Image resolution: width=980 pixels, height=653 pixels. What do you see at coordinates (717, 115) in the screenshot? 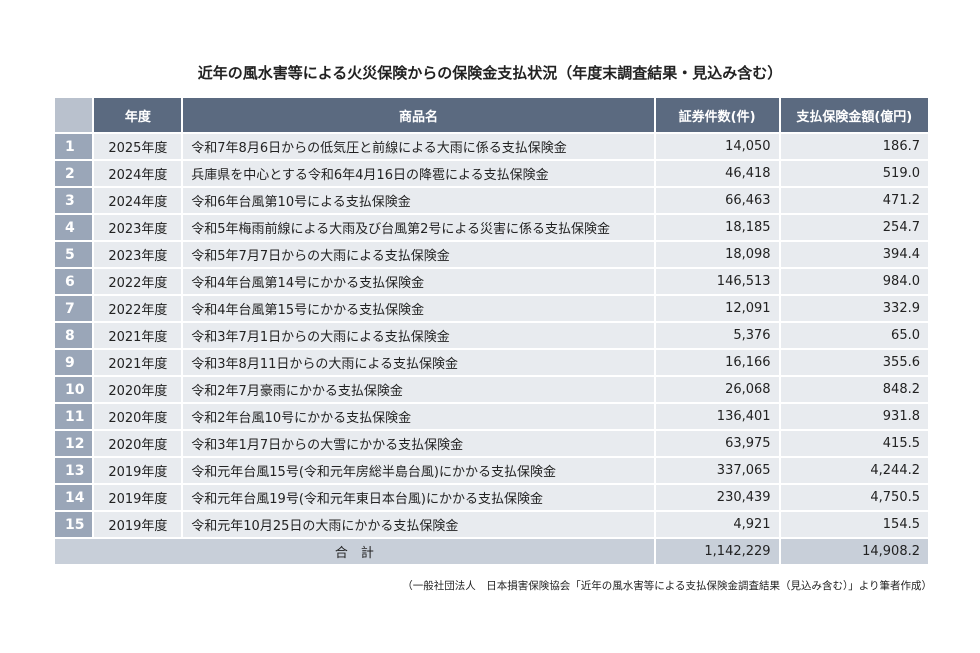
I see `header-count: 証券件数(件)` at bounding box center [717, 115].